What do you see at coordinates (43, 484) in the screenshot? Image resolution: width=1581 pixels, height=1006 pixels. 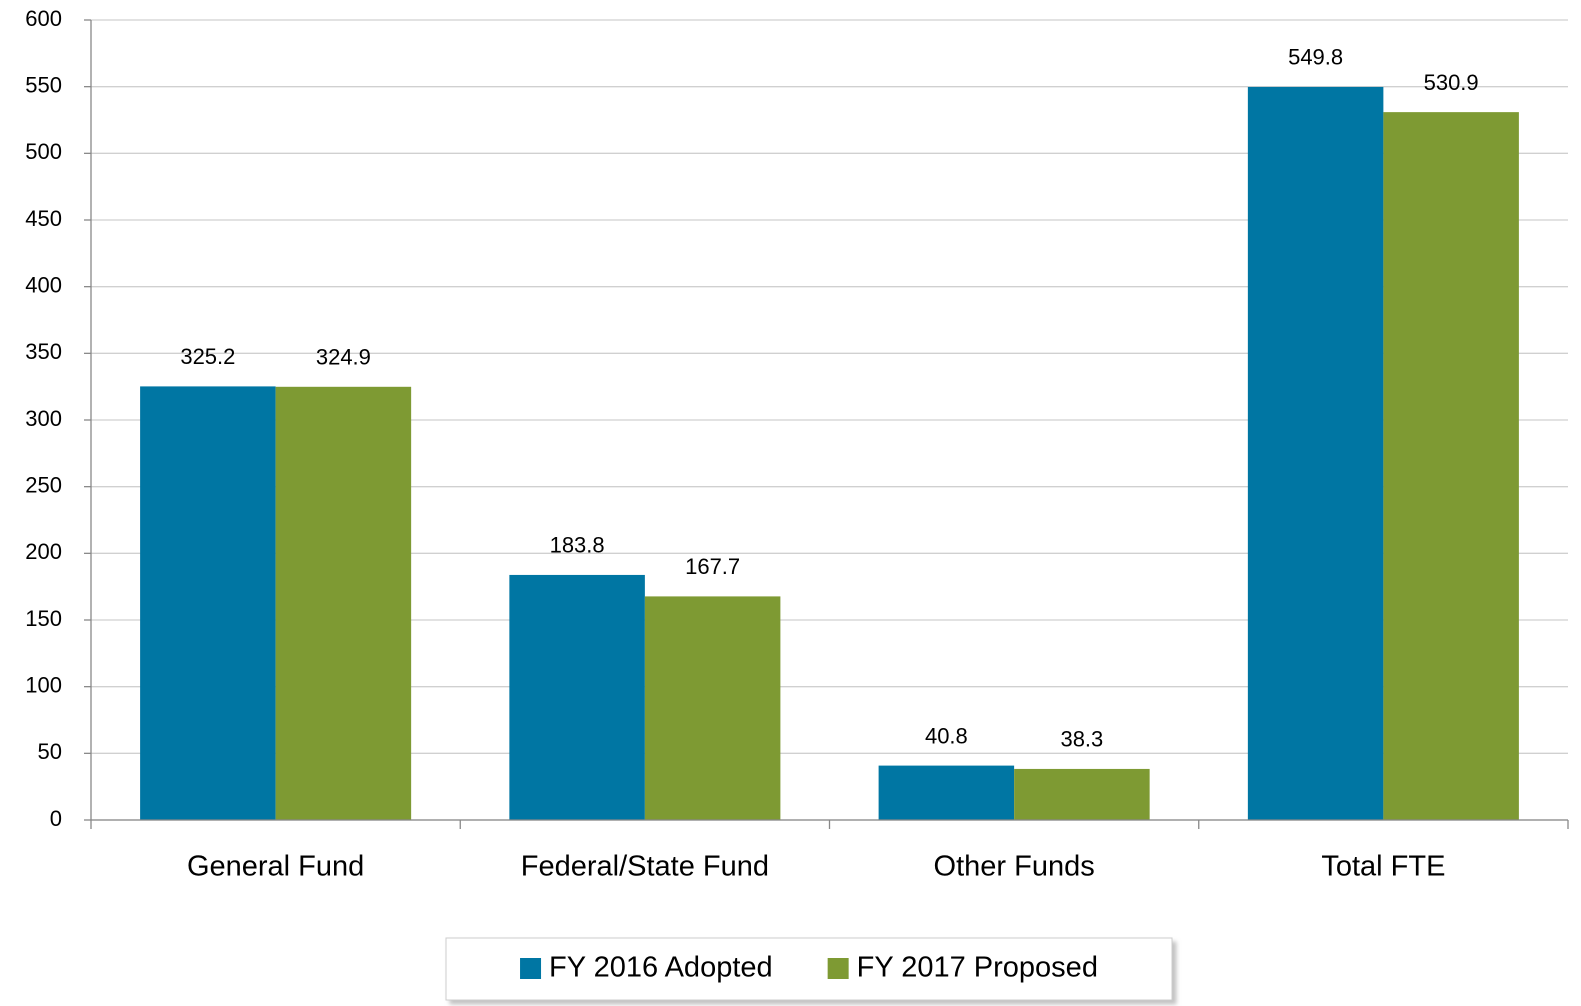 I see `y-tick-label: 250` at bounding box center [43, 484].